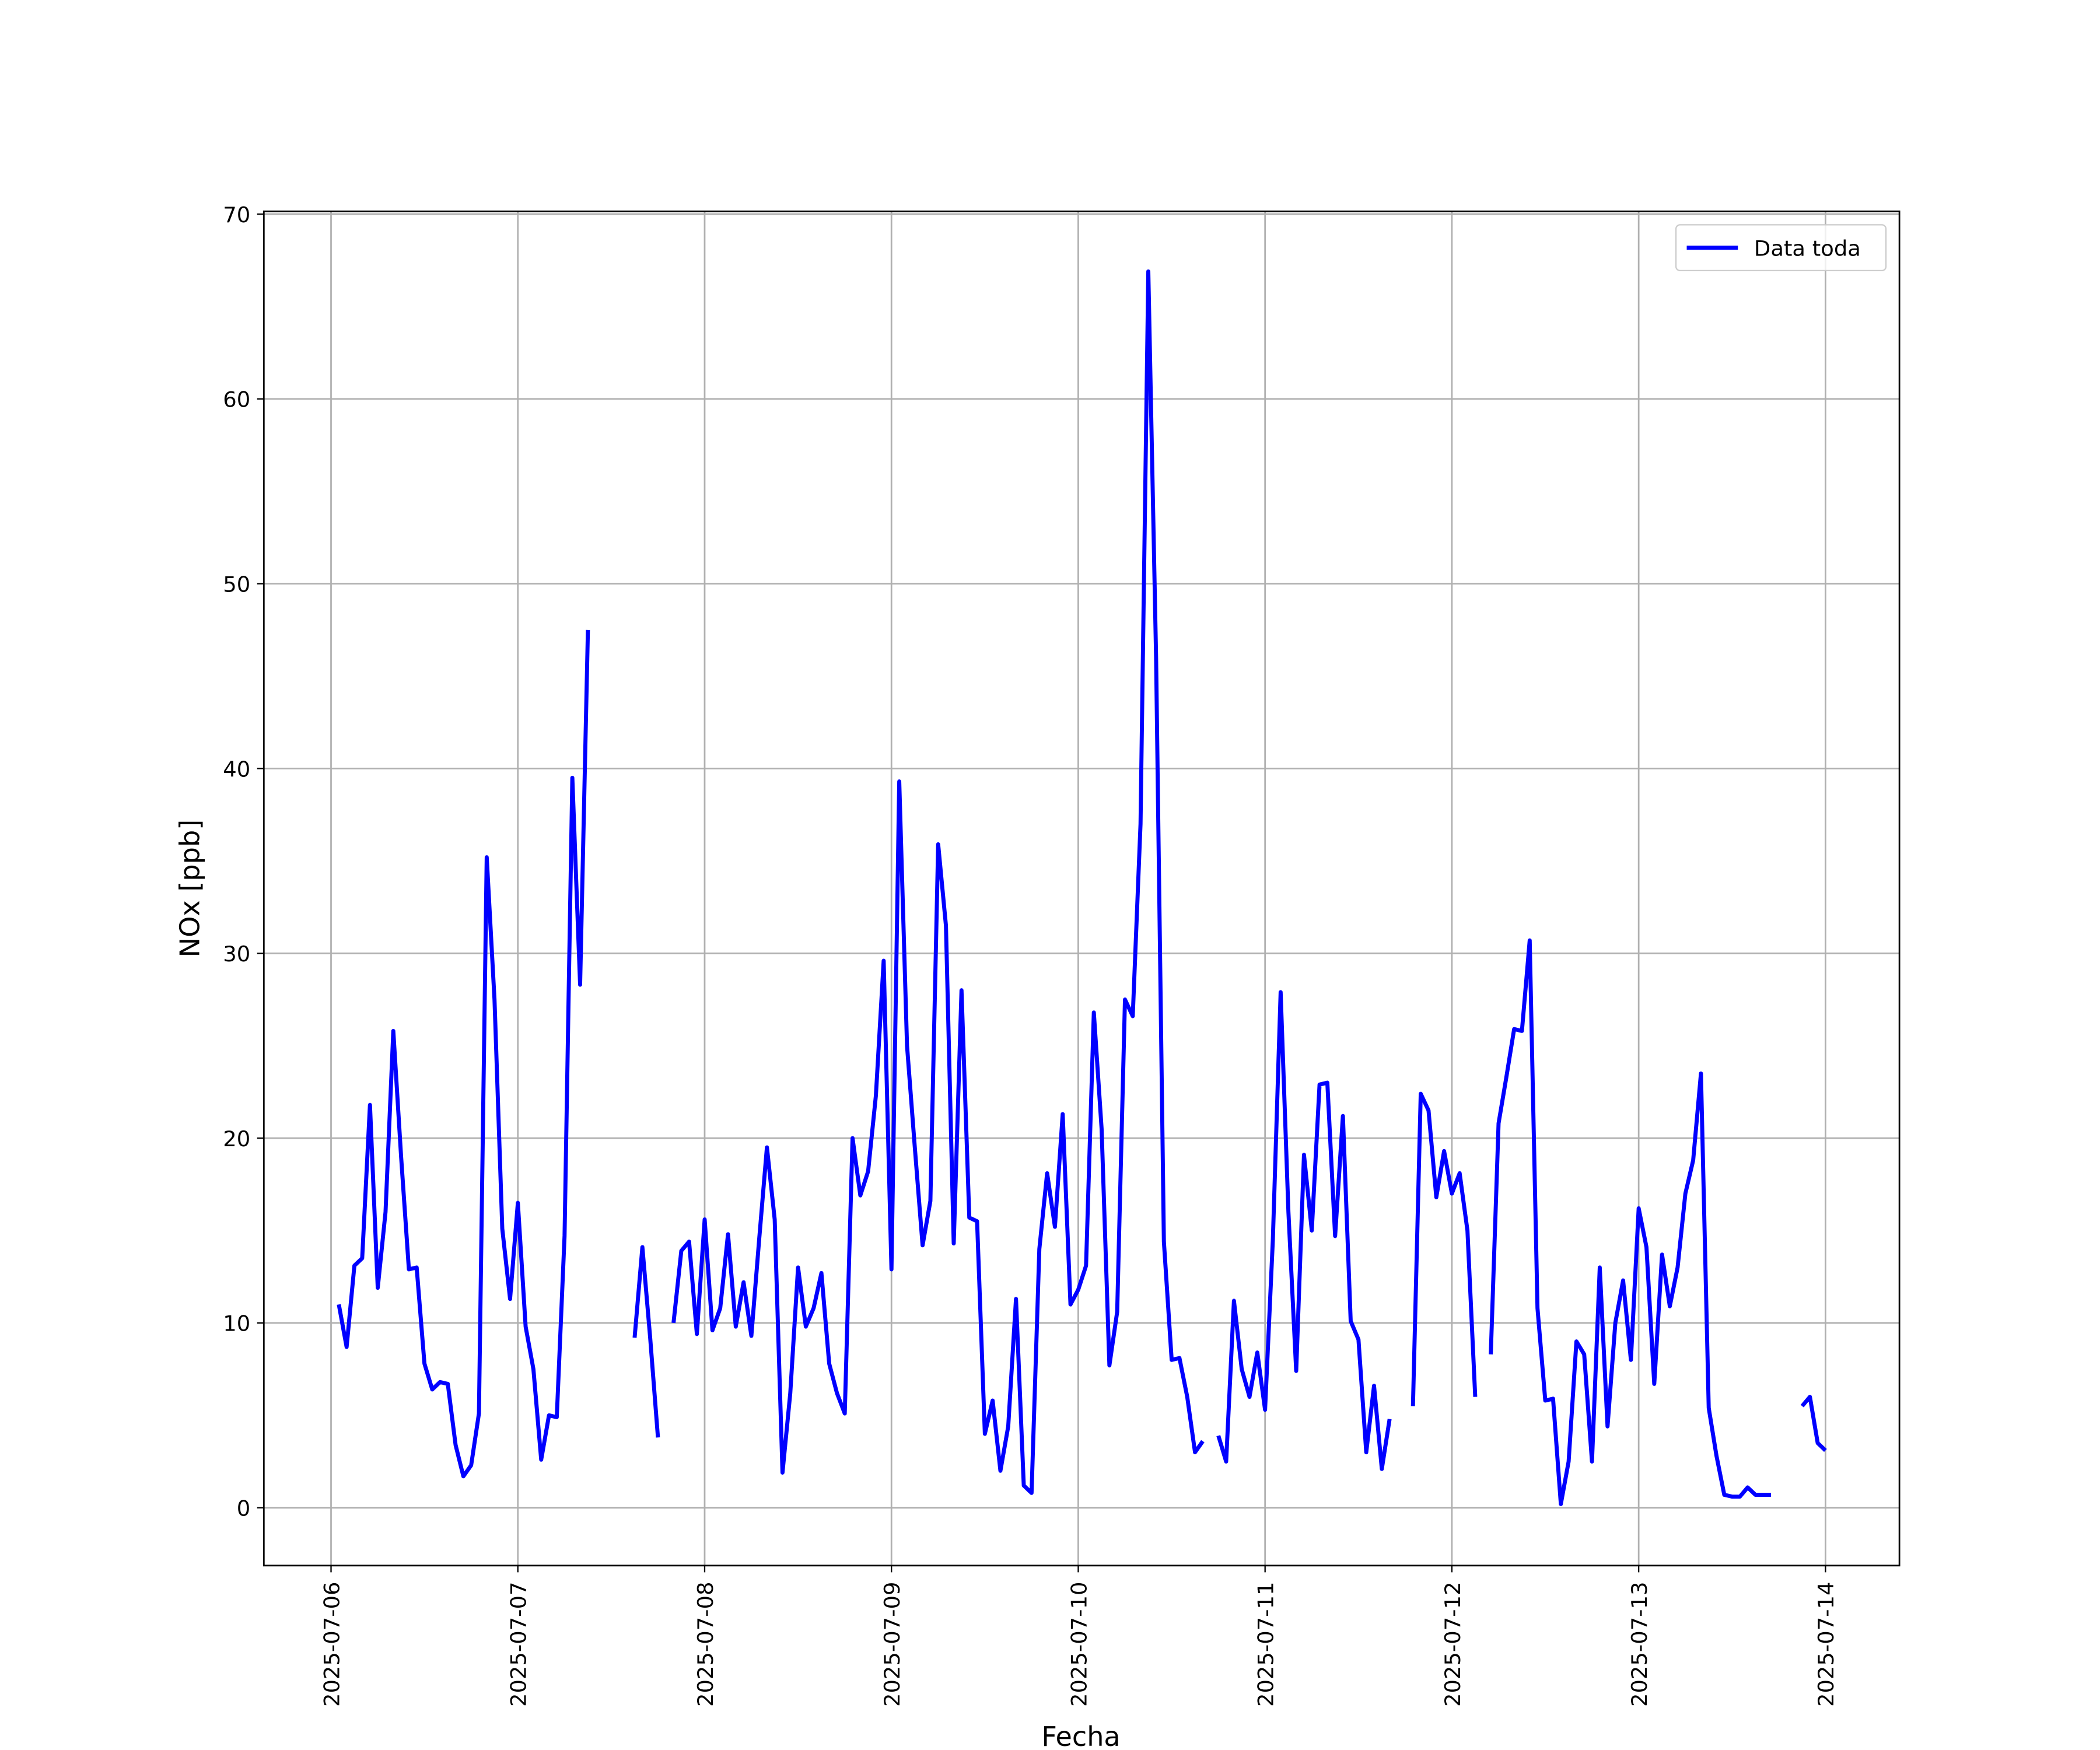  I want to click on y-tick-label: 0, so click(243, 1508).